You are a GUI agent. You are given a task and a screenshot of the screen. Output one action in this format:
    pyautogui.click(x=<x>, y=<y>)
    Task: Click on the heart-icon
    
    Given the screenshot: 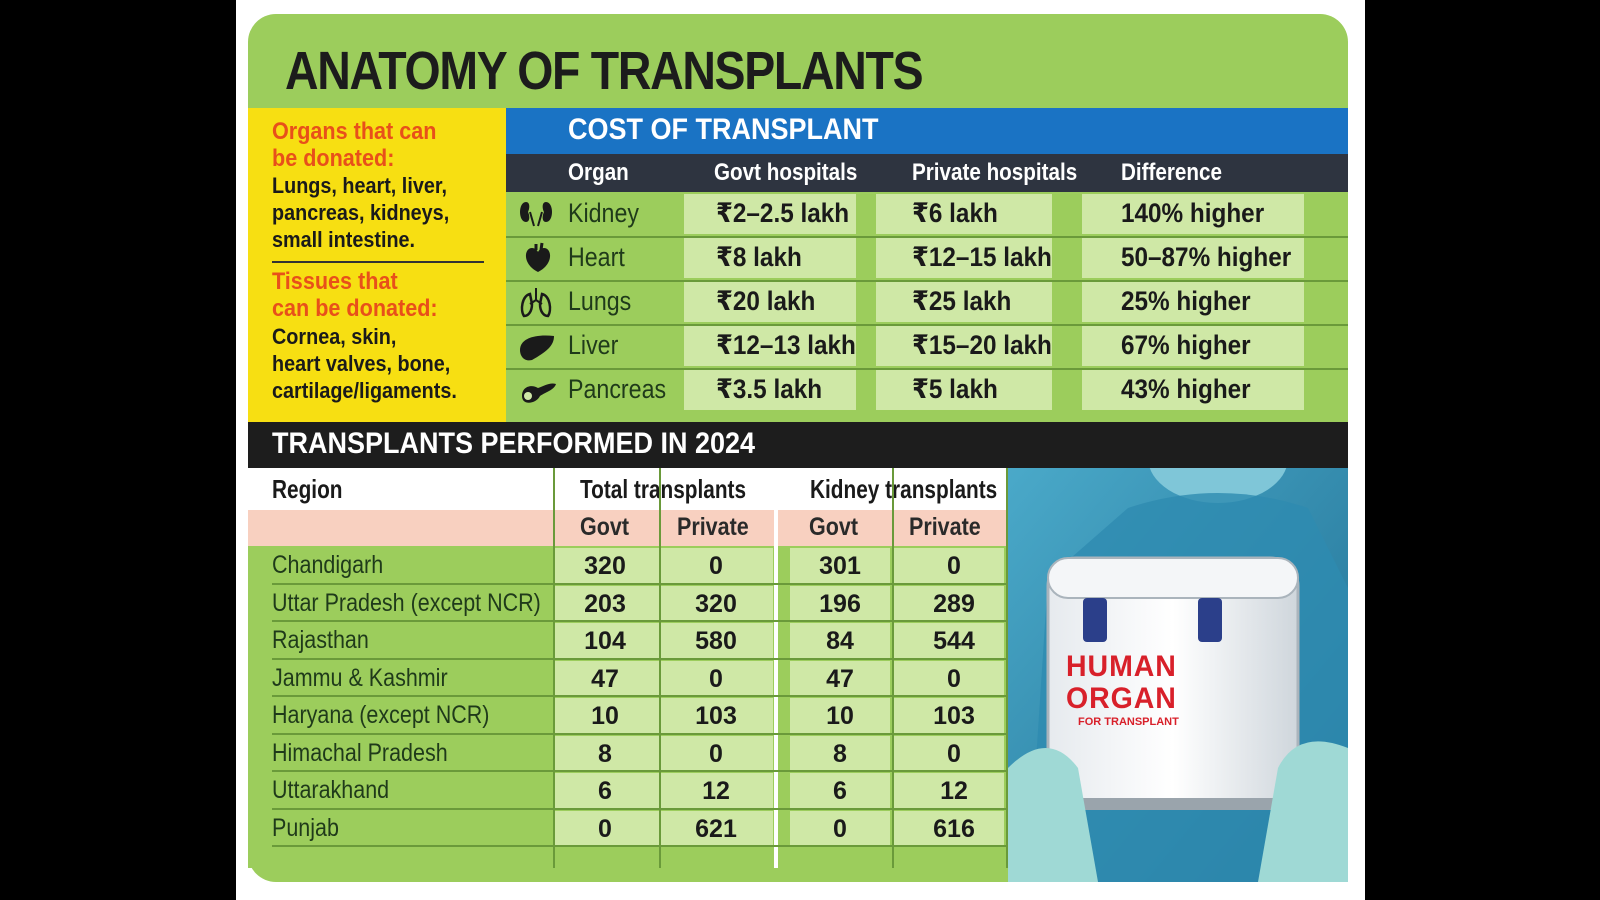 What is the action you would take?
    pyautogui.click(x=538, y=258)
    